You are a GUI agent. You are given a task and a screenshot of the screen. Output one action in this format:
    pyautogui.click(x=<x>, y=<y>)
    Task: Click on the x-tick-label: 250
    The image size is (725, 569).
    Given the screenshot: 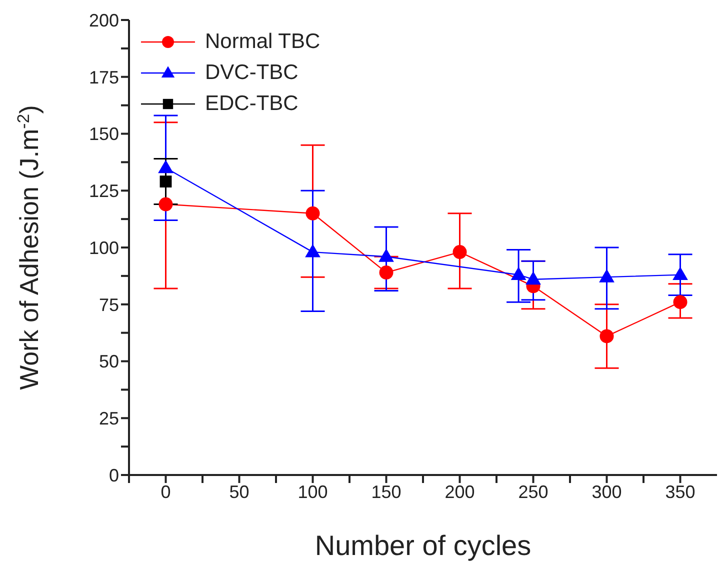 What is the action you would take?
    pyautogui.click(x=533, y=492)
    